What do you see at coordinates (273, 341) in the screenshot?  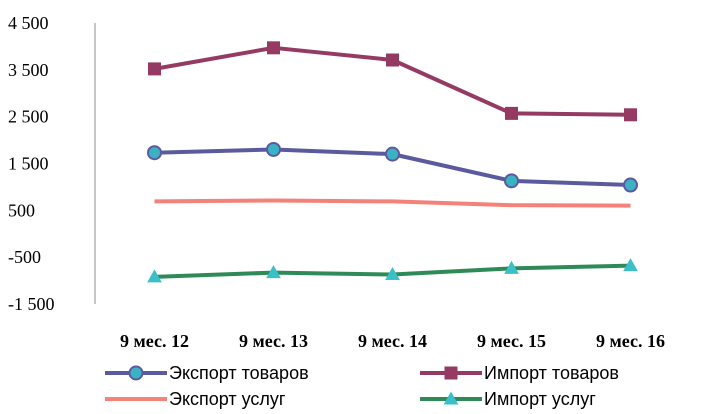 I see `x-tick-label: 9 мес. 13` at bounding box center [273, 341].